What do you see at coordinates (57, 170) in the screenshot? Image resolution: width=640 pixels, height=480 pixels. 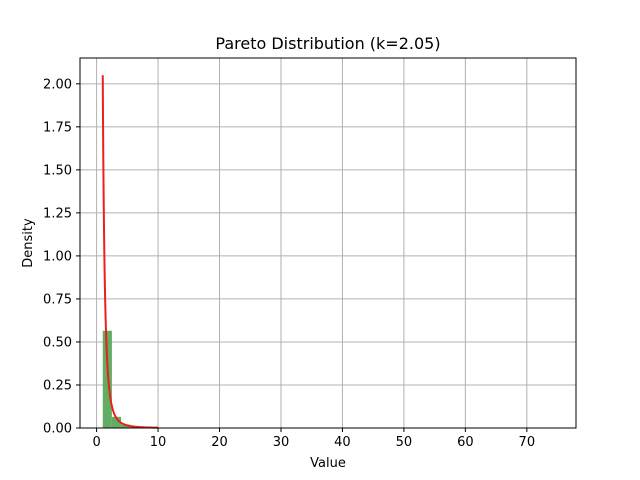 I see `y-tick-label: 1.50` at bounding box center [57, 170].